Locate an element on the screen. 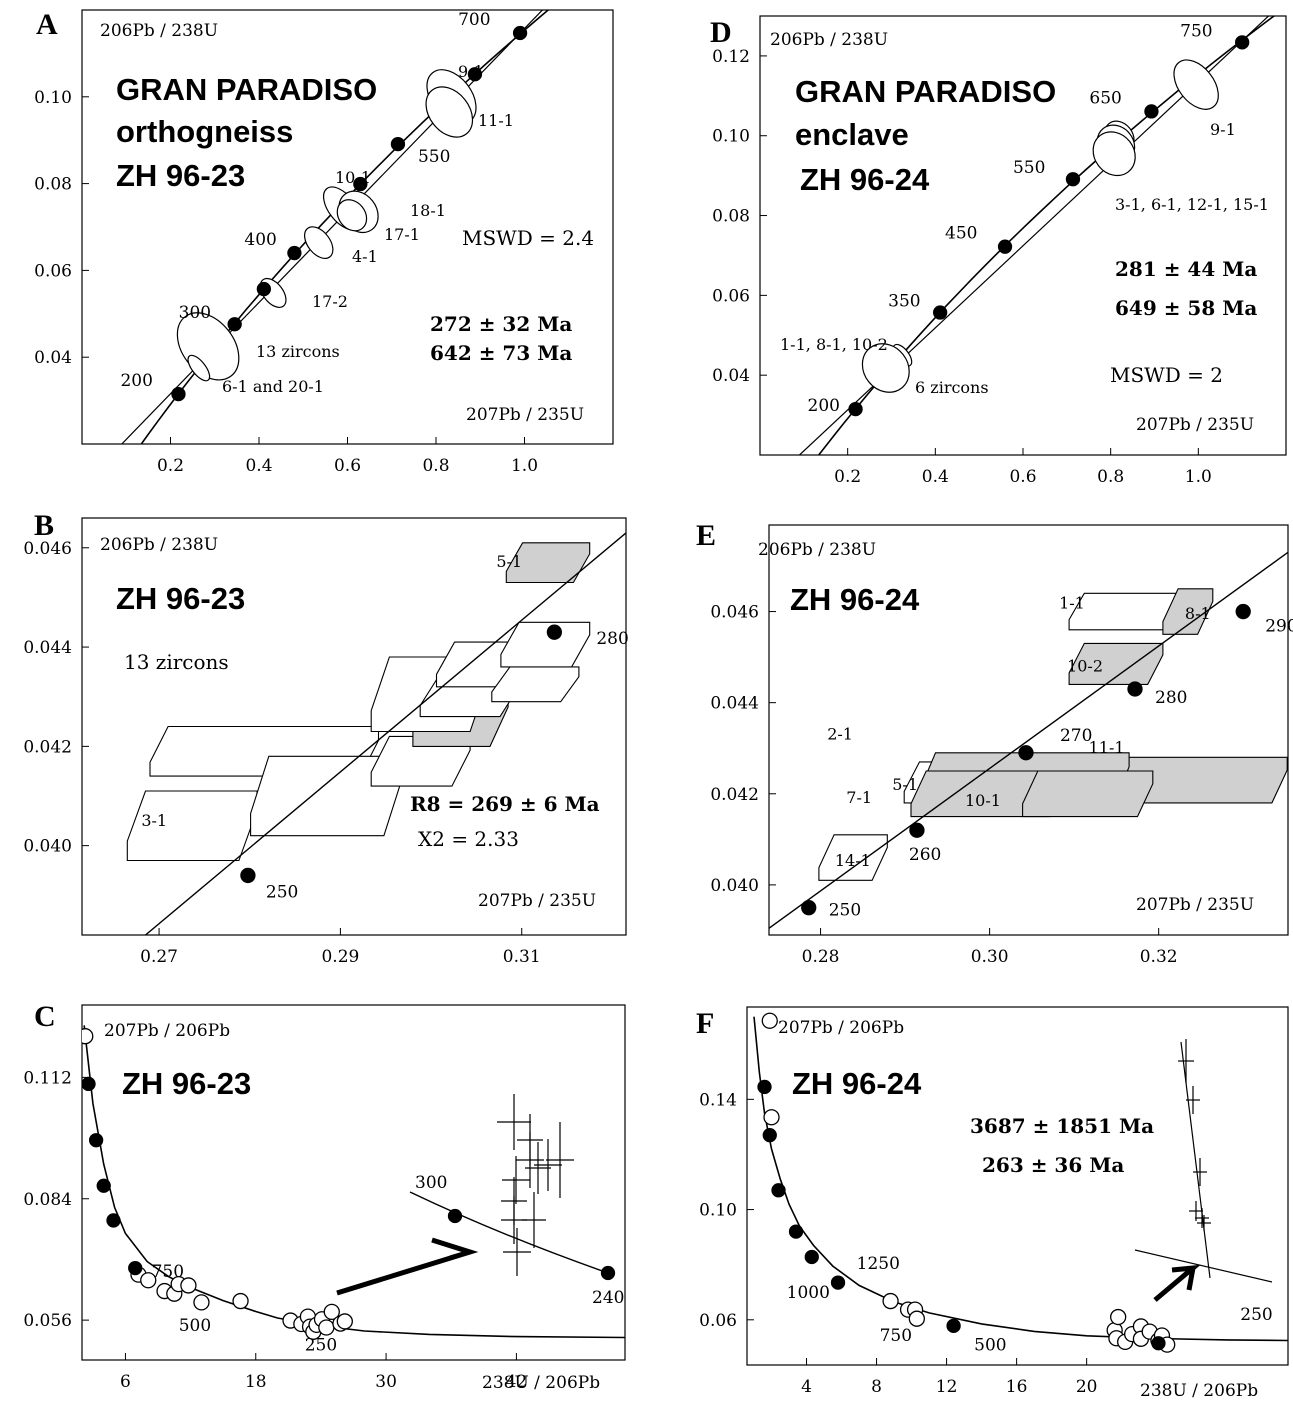  age-result: 272 ± 32 Ma is located at coordinates (501, 324).